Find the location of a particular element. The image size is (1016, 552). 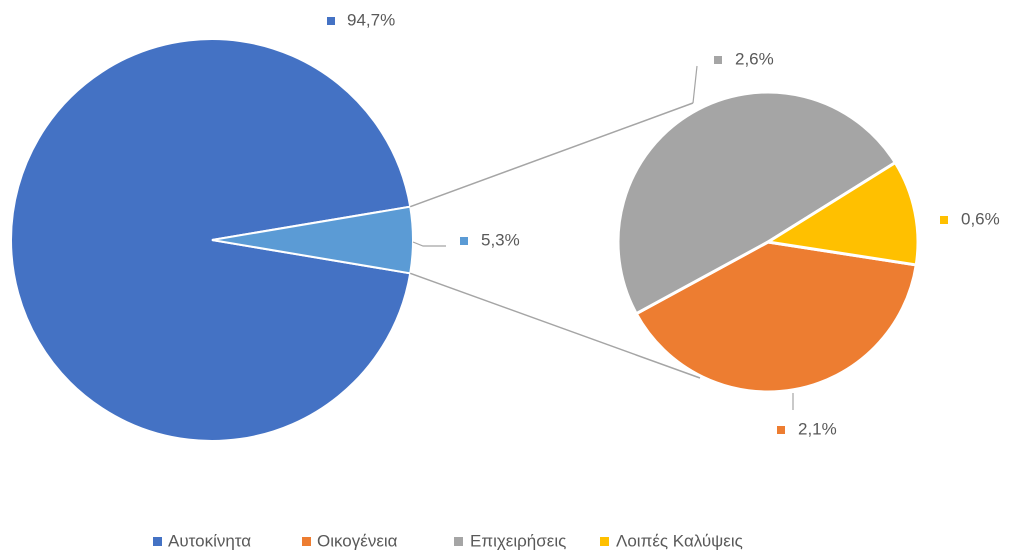

data-label: 5,3% is located at coordinates (500, 239).